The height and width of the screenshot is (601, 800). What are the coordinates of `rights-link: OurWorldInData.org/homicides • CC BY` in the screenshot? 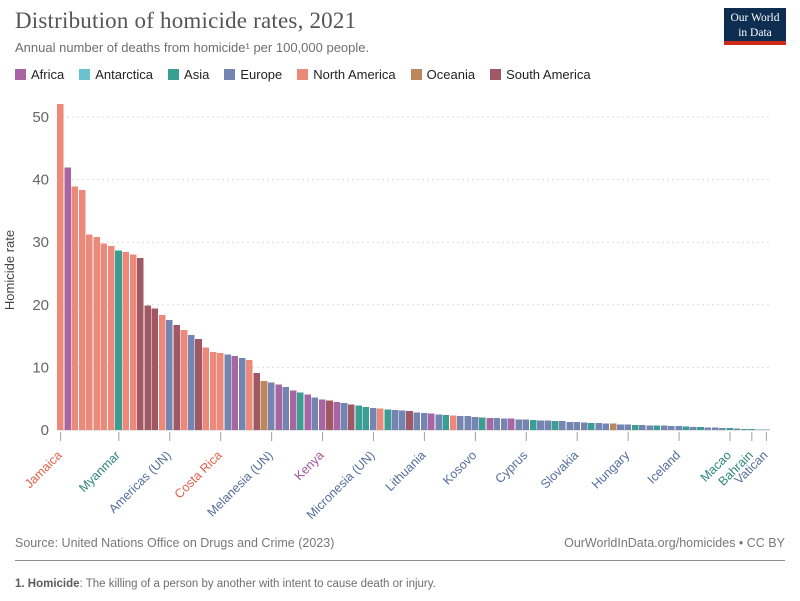 It's located at (674, 543).